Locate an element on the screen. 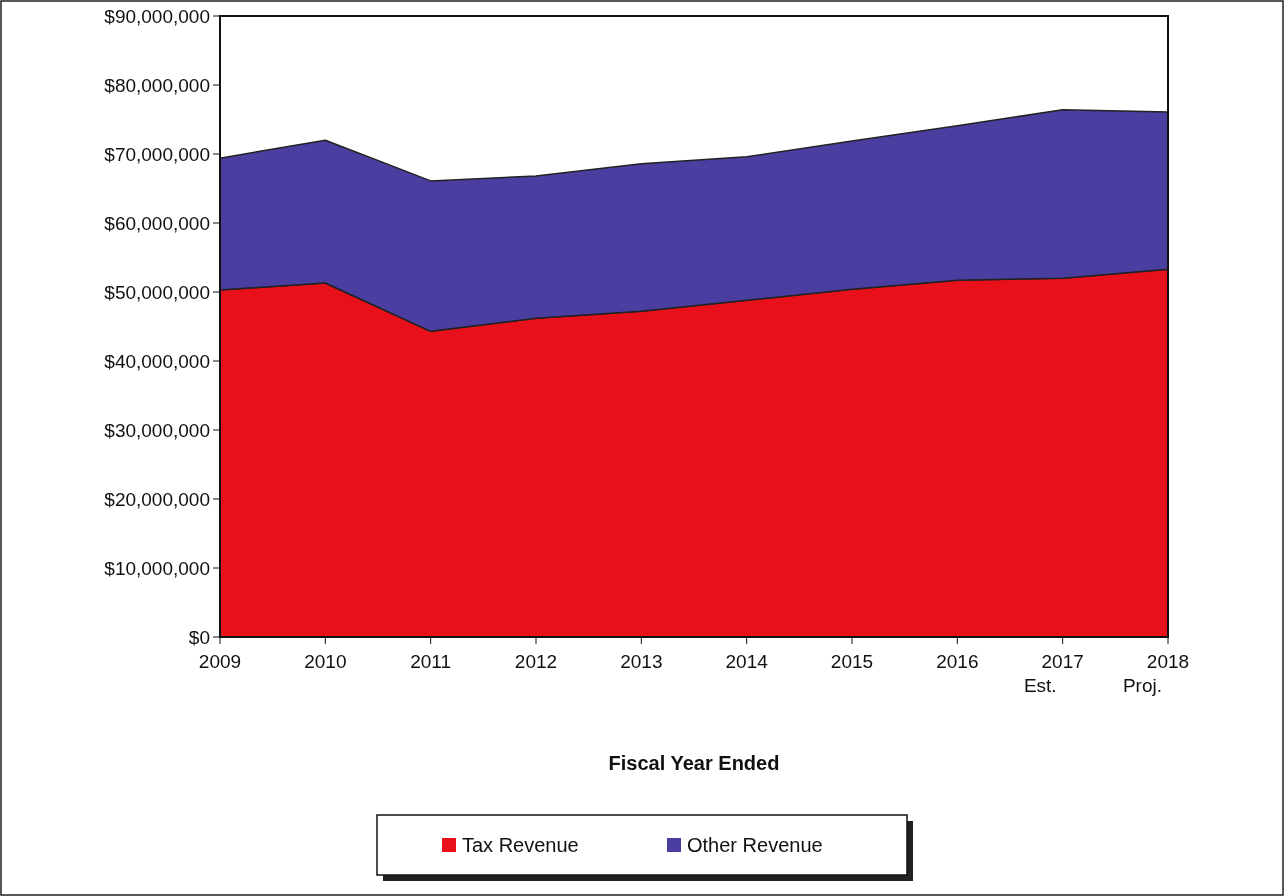 The height and width of the screenshot is (896, 1284). x-tick-label: 2009 is located at coordinates (220, 661).